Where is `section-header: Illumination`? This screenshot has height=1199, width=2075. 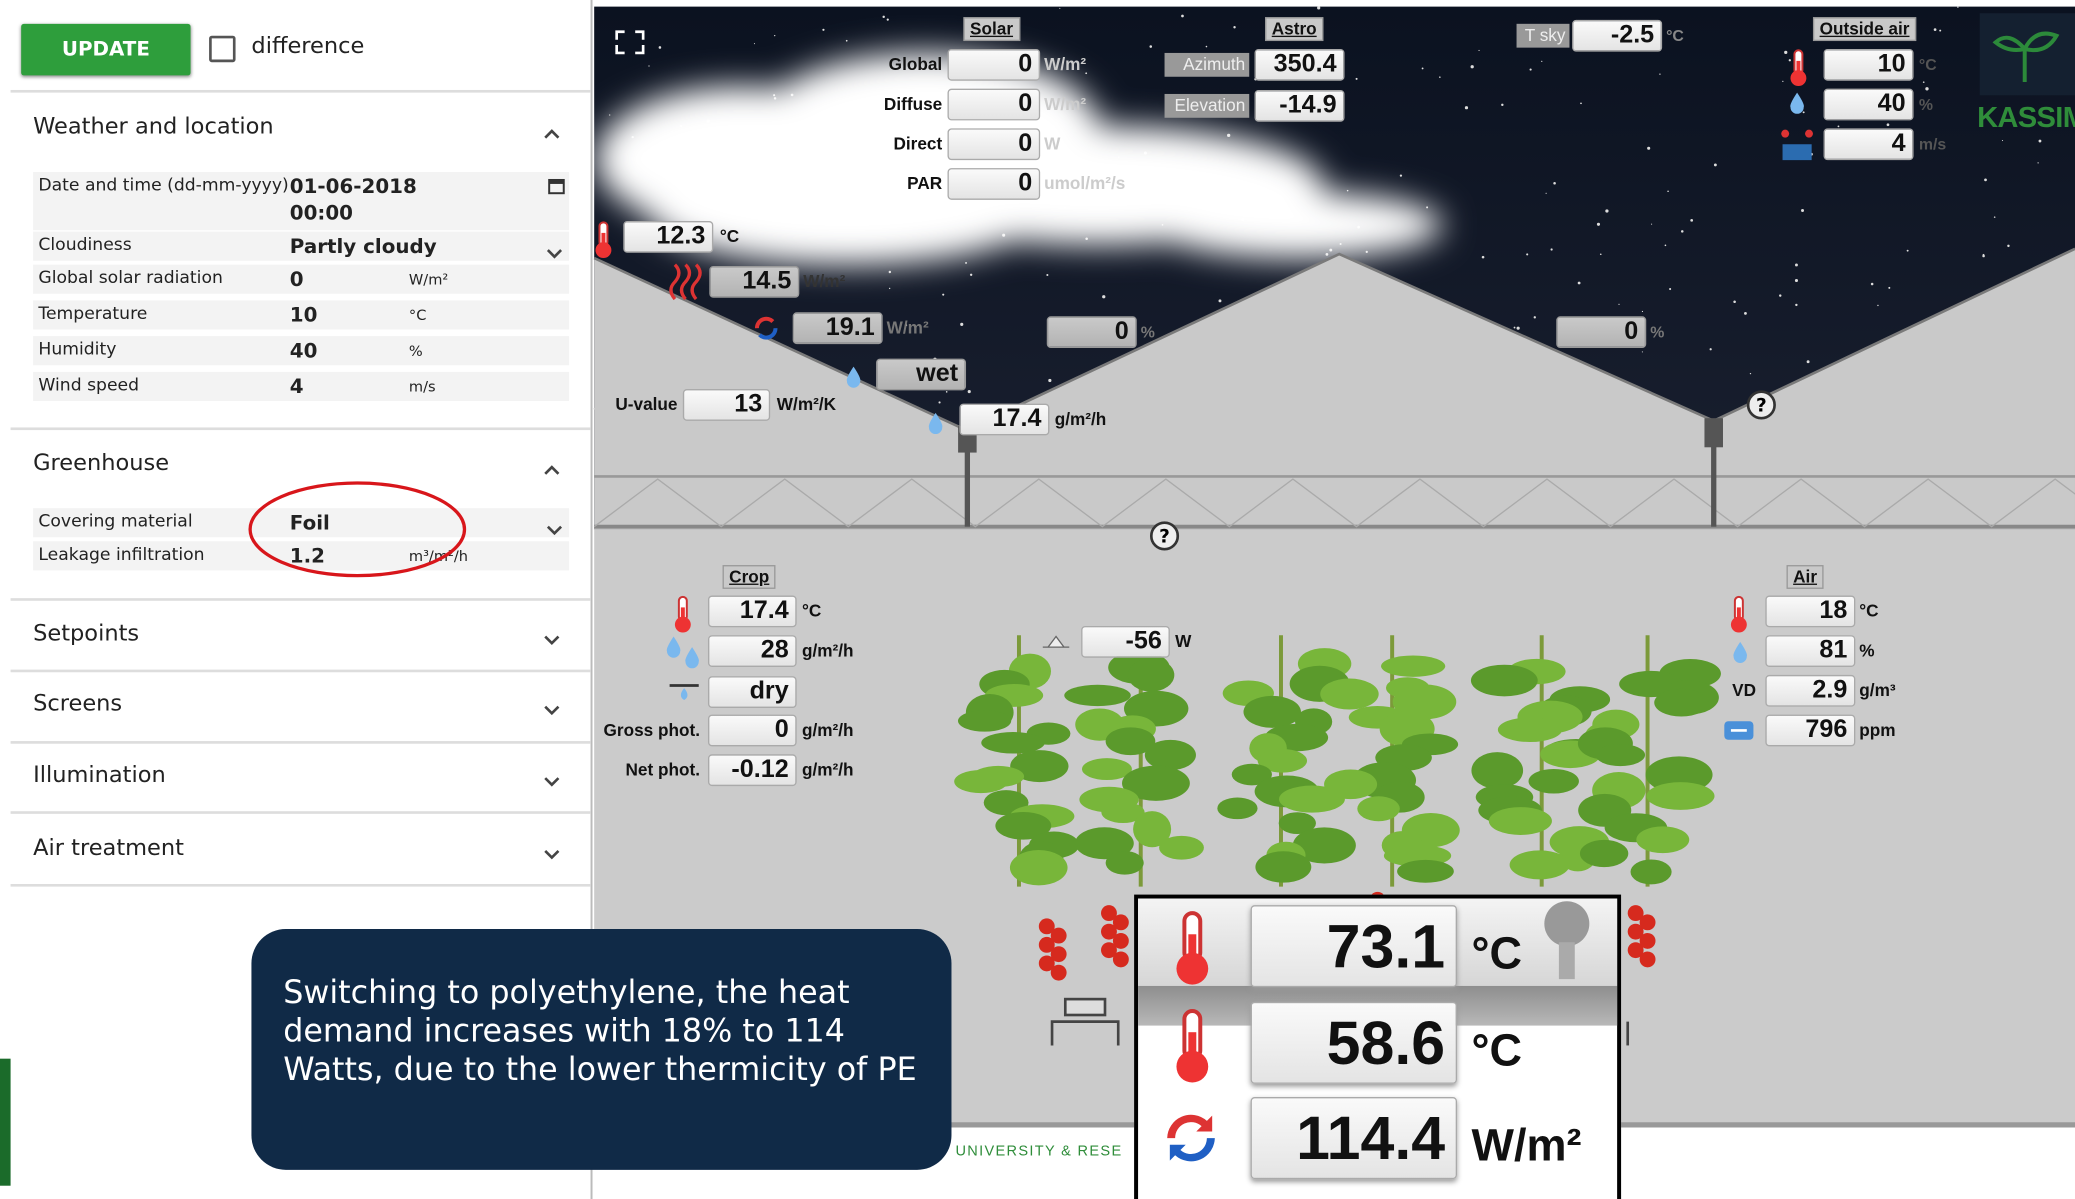 section-header: Illumination is located at coordinates (99, 775).